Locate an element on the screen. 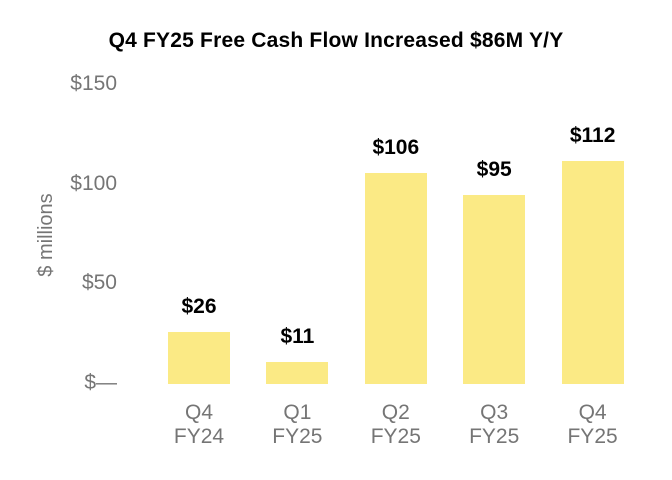  bar-q3-fy25 is located at coordinates (494, 289).